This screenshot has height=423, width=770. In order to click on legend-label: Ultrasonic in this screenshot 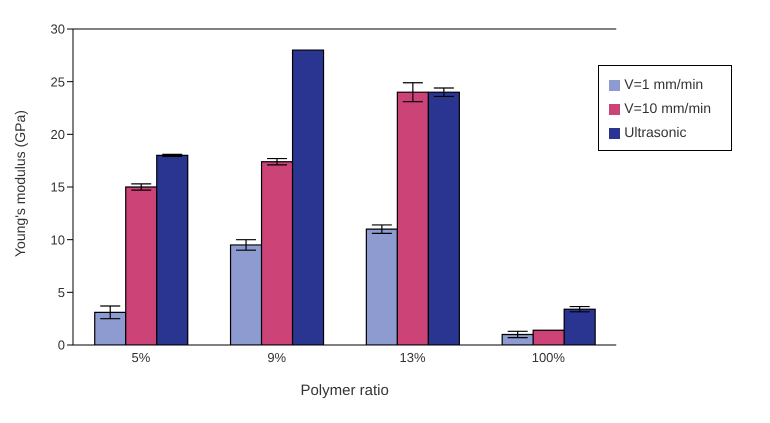, I will do `click(655, 132)`.